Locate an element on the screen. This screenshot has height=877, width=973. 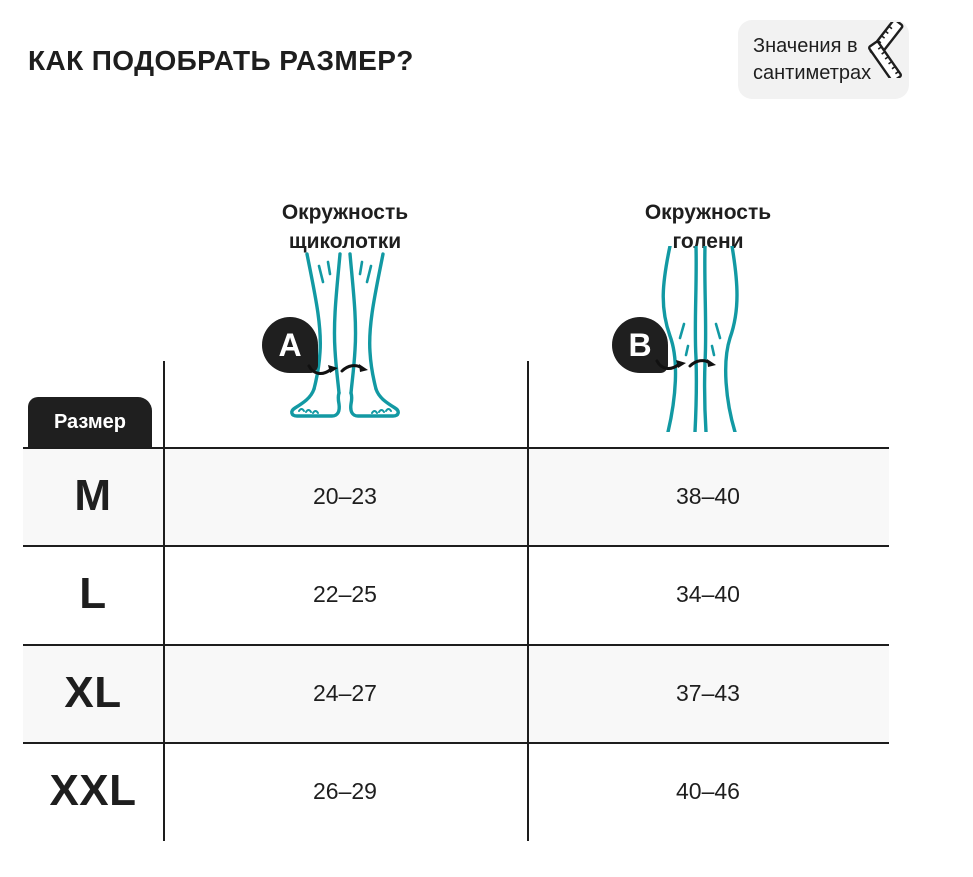
marker-a-letter: A is located at coordinates (290, 344).